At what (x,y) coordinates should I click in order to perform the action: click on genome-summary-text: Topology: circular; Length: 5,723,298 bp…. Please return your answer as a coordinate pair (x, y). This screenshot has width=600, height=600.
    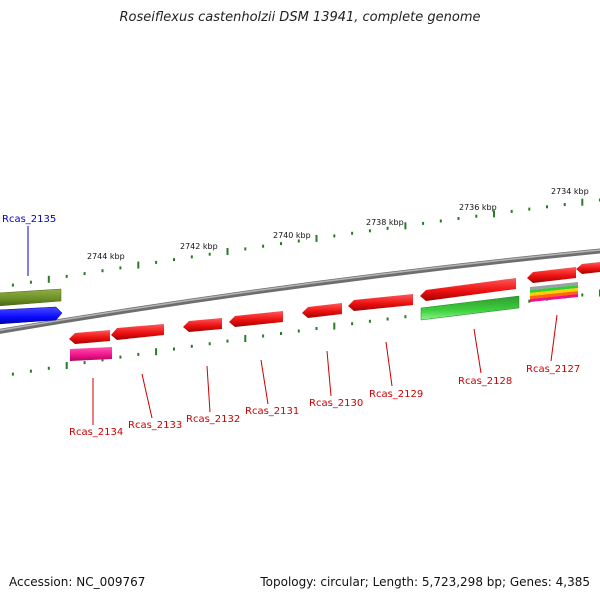
    Looking at the image, I should click on (425, 582).